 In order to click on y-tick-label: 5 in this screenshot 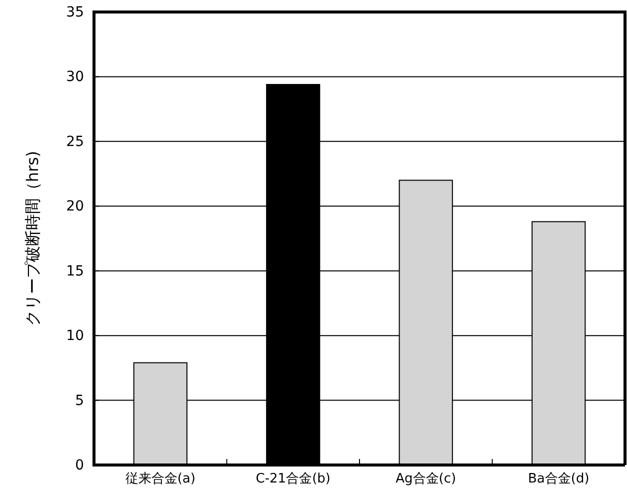, I will do `click(79, 400)`.